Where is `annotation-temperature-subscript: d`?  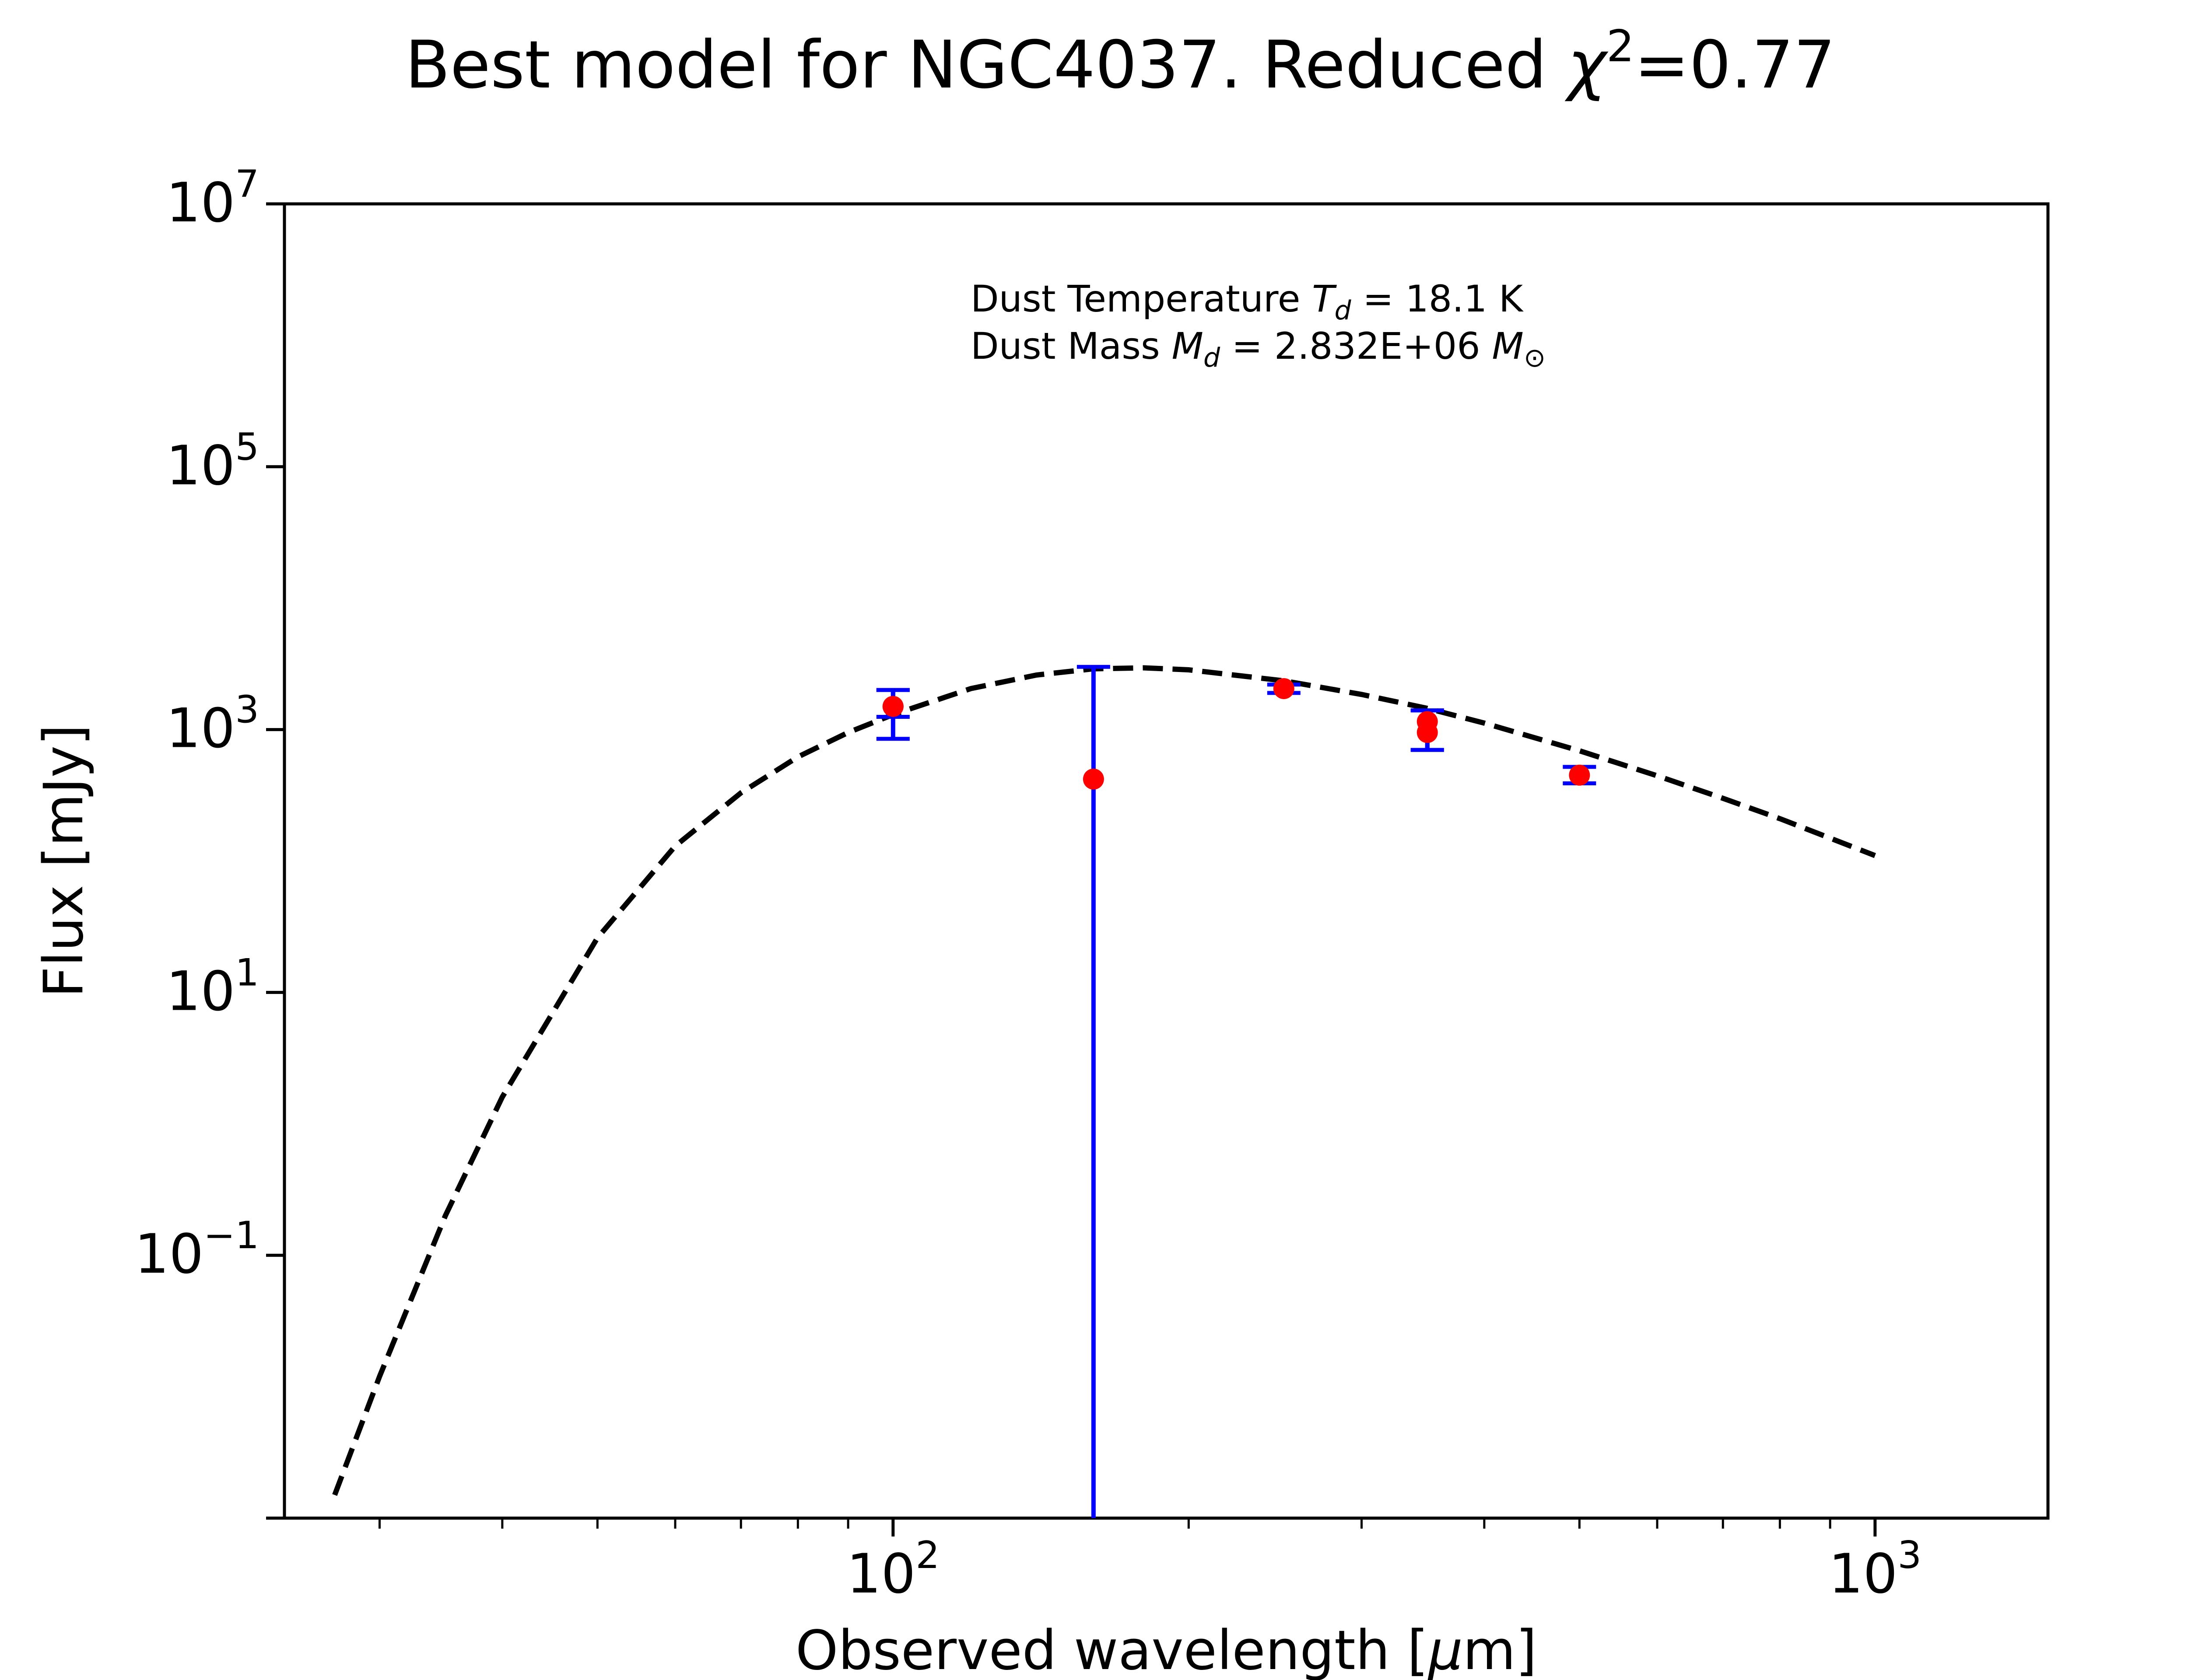
annotation-temperature-subscript: d is located at coordinates (1342, 310).